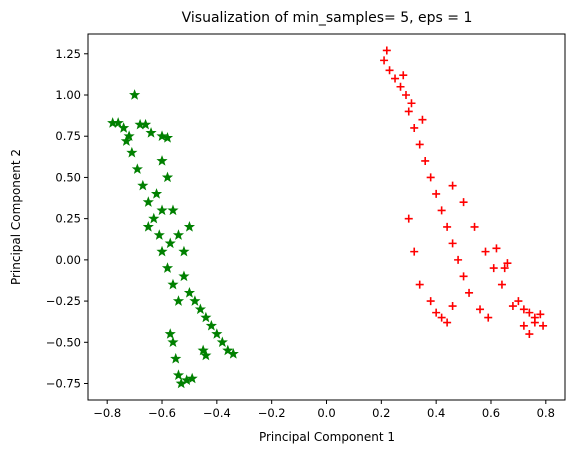 This screenshot has height=455, width=587. Describe the element at coordinates (68, 177) in the screenshot. I see `y-tick-label: 0.50` at that location.